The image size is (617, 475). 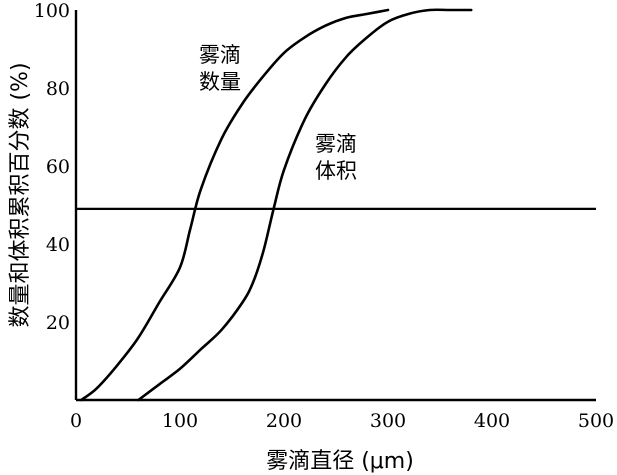 What do you see at coordinates (180, 421) in the screenshot?
I see `x-tick-label: 100` at bounding box center [180, 421].